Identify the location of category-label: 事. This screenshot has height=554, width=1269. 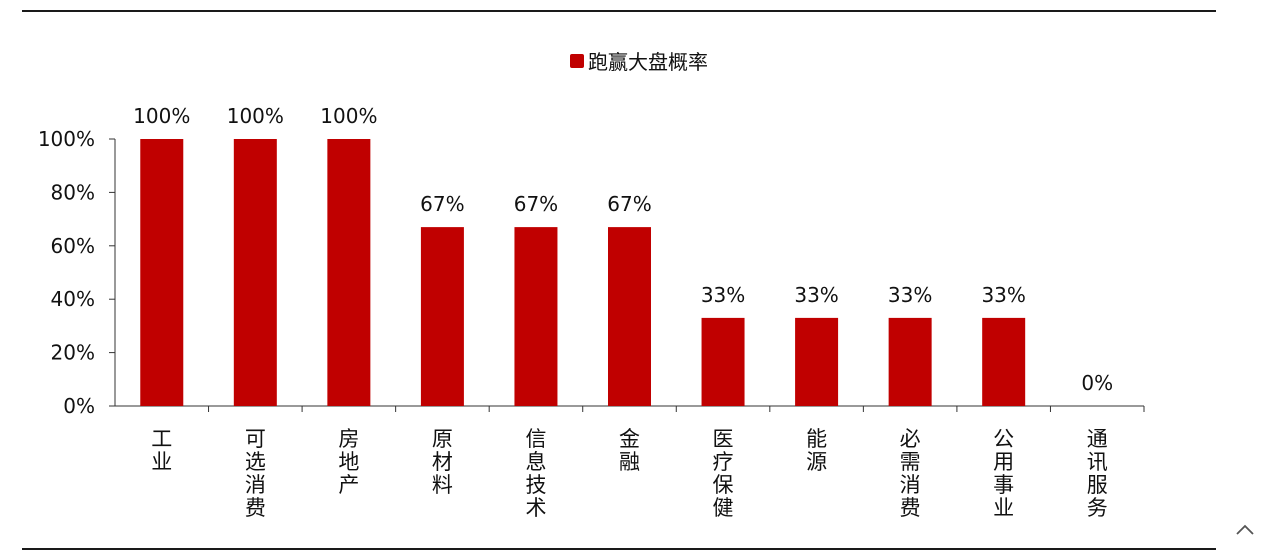
(1003, 485).